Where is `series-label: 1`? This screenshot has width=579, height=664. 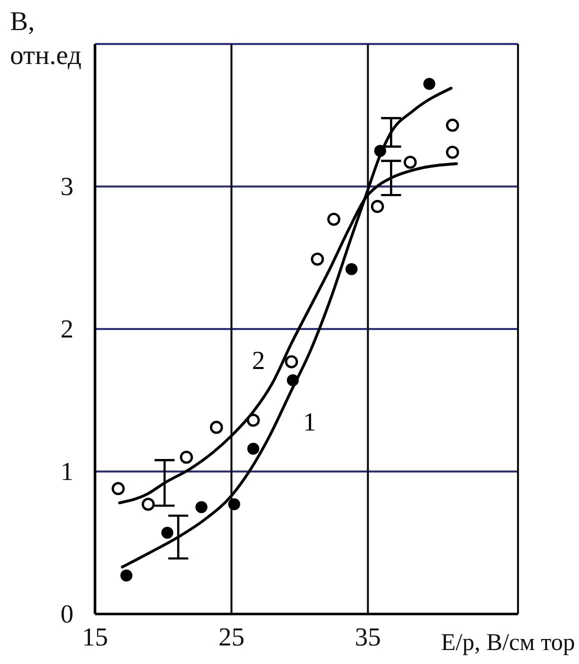
series-label: 1 is located at coordinates (309, 421).